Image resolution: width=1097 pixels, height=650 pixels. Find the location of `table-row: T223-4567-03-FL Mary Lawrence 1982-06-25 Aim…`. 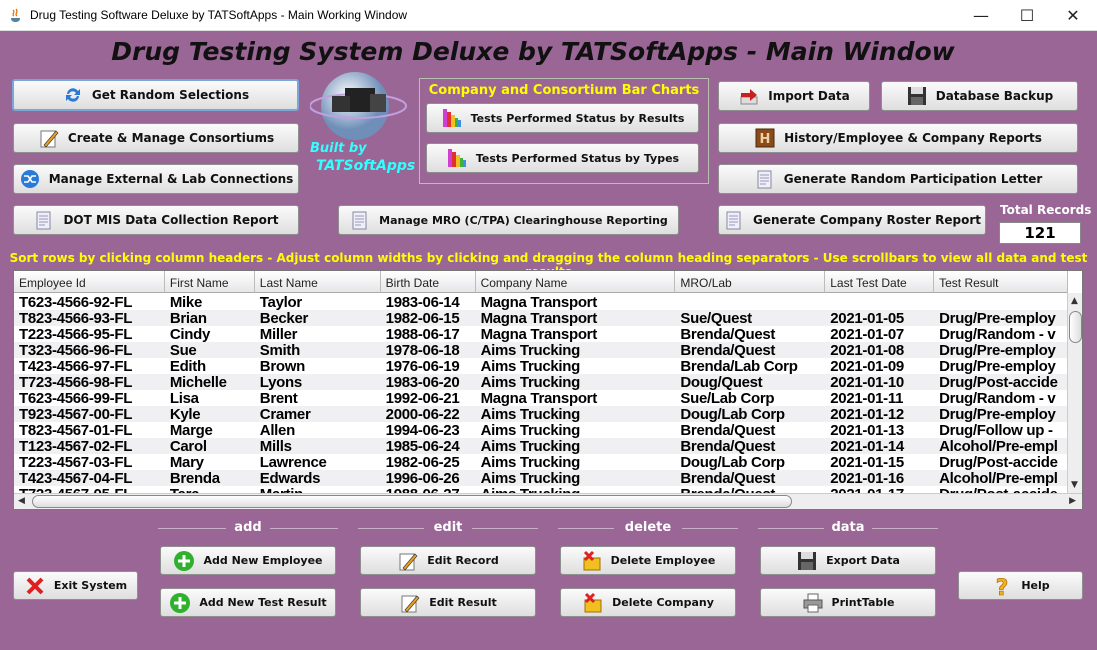

table-row: T223-4567-03-FL Mary Lawrence 1982-06-25 Aim… is located at coordinates (541, 462).